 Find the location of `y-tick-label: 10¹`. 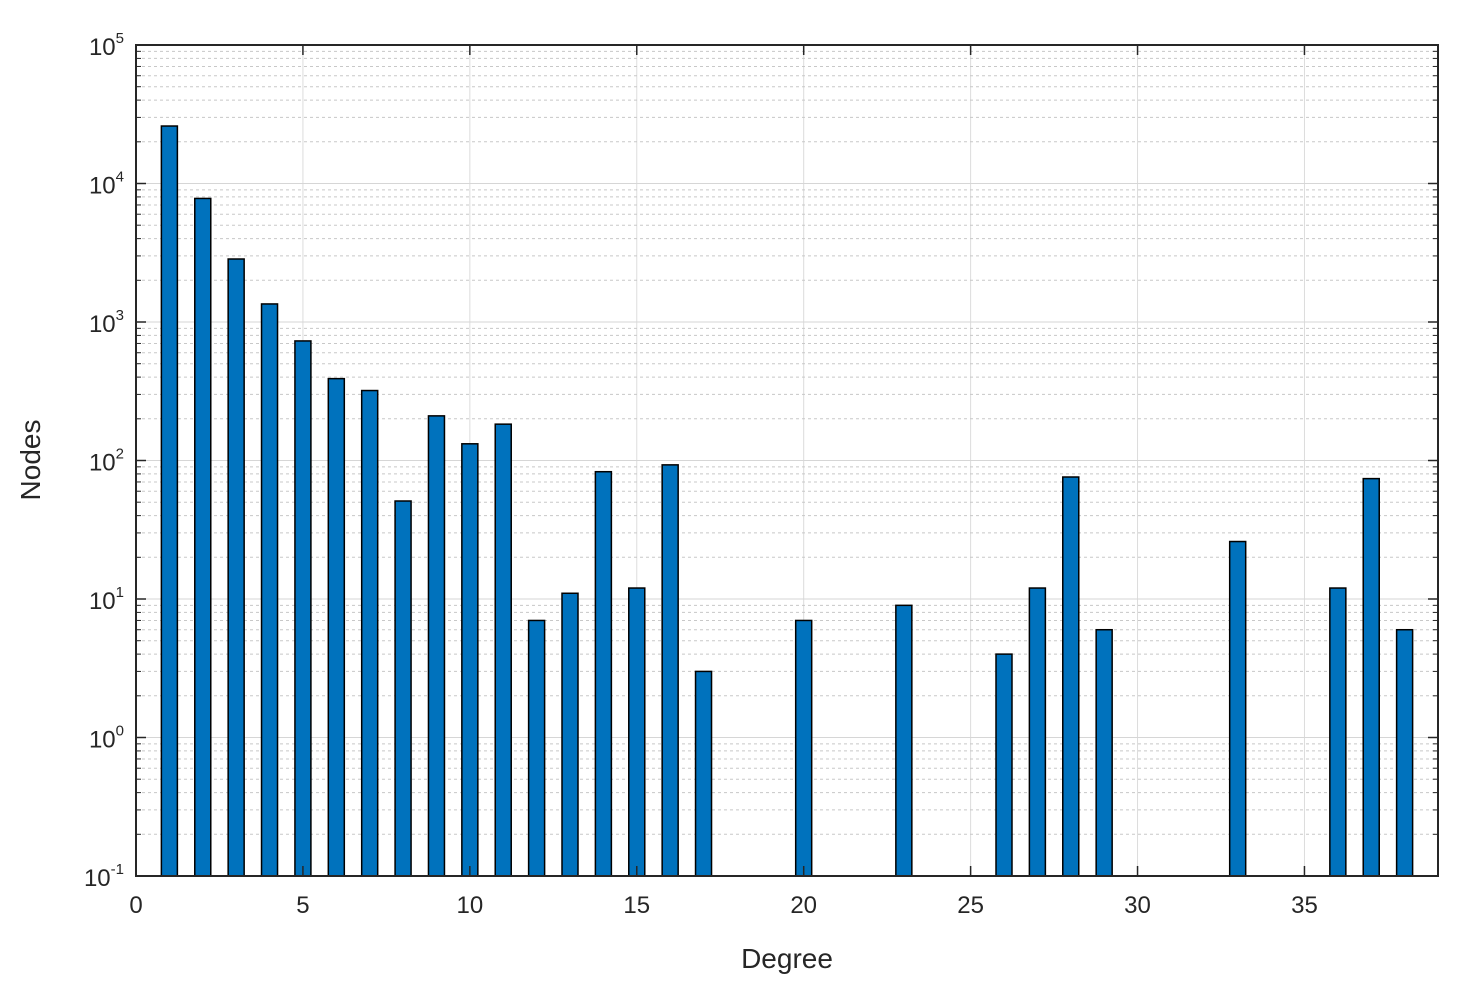

y-tick-label: 10¹ is located at coordinates (106, 599).